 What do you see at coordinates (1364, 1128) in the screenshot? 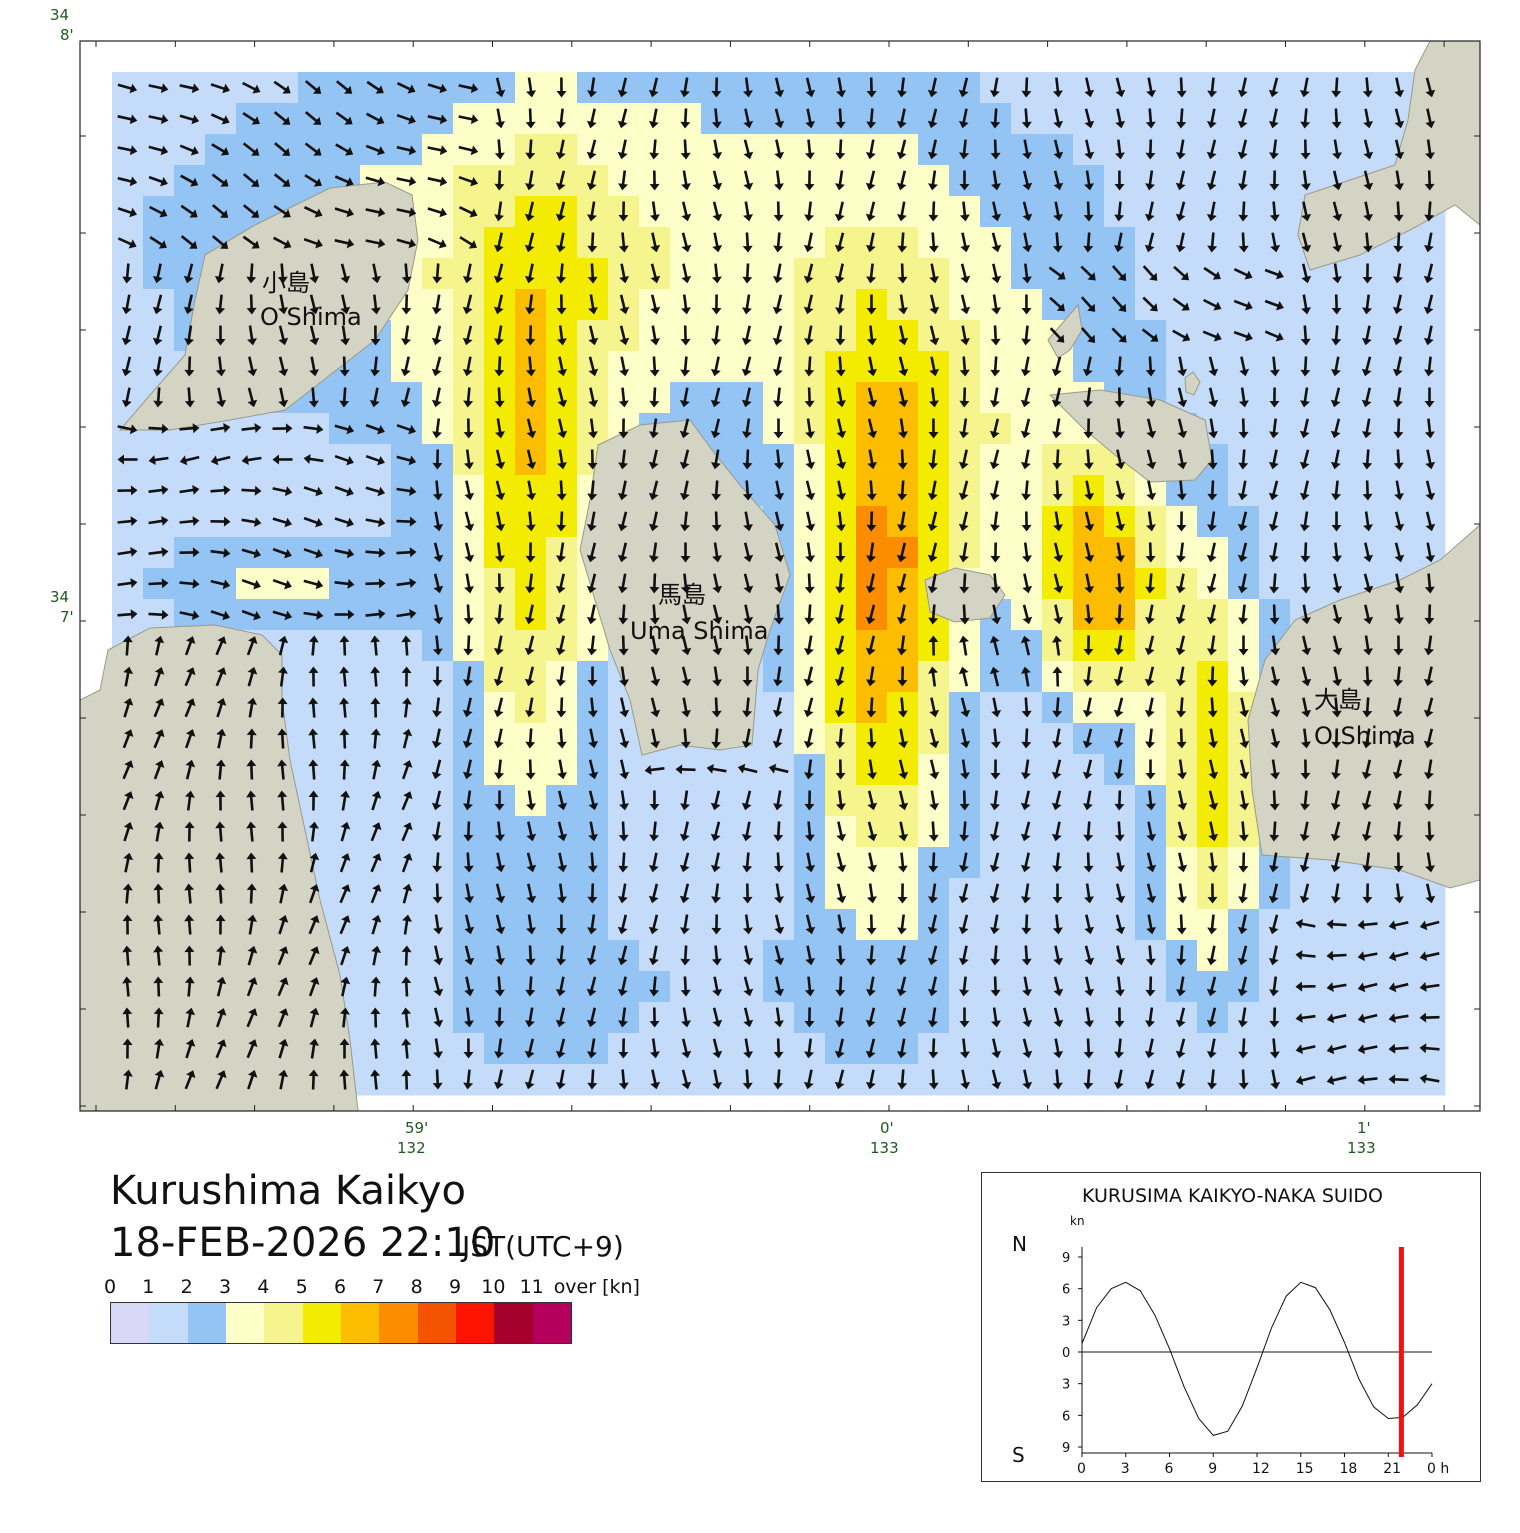
I see `lon-label-min-3: 1'` at bounding box center [1364, 1128].